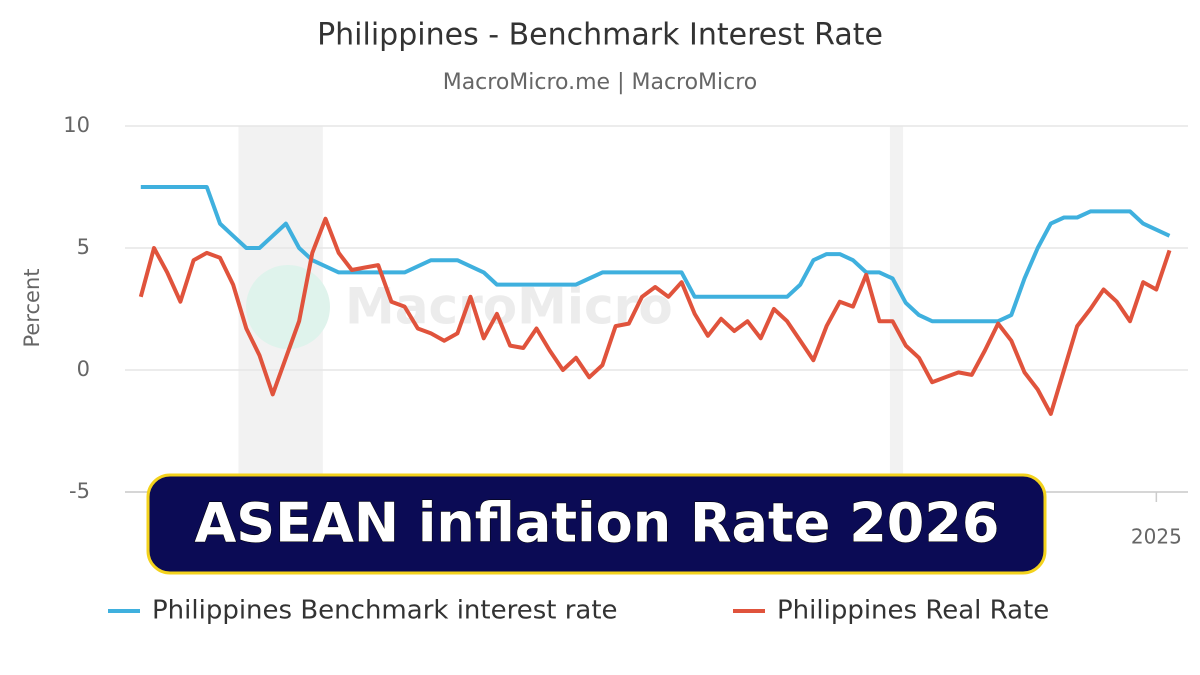 The width and height of the screenshot is (1200, 675). Describe the element at coordinates (600, 82) in the screenshot. I see `chart-subtitle: MacroMicro.me | MacroMicro` at that location.